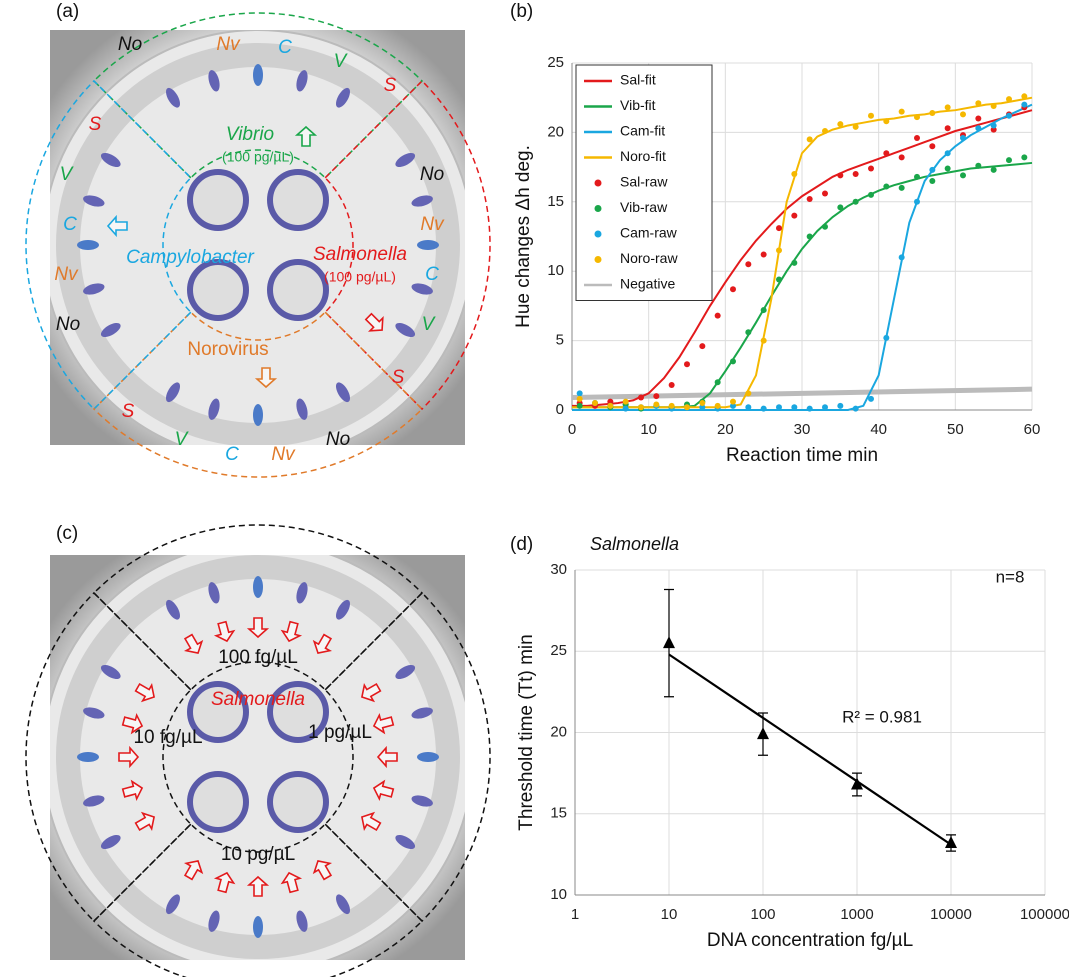  What do you see at coordinates (763, 733) in the screenshot?
I see `data-point` at bounding box center [763, 733].